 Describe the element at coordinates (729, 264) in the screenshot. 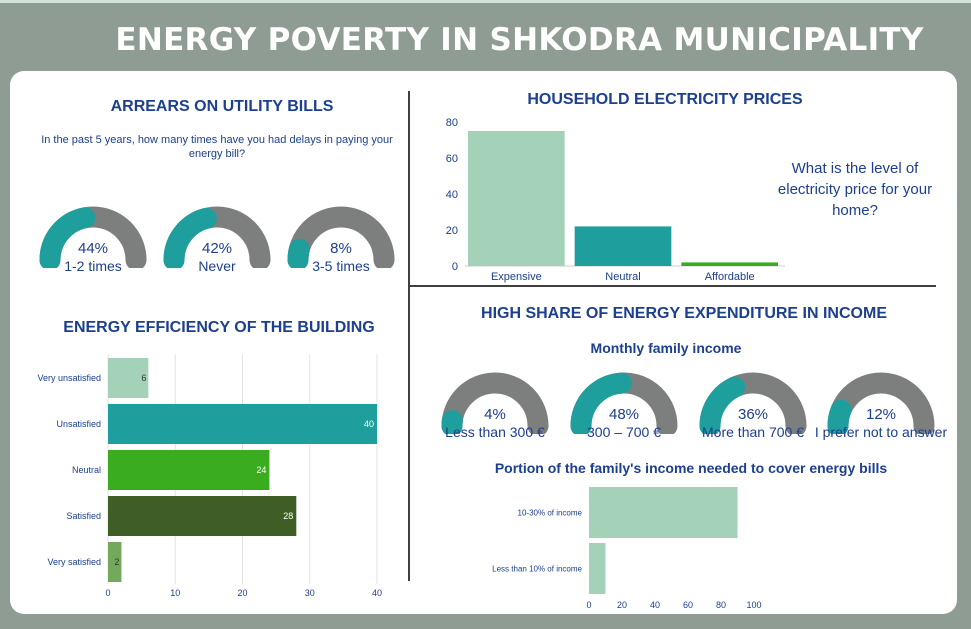

I see `bar-affordable` at that location.